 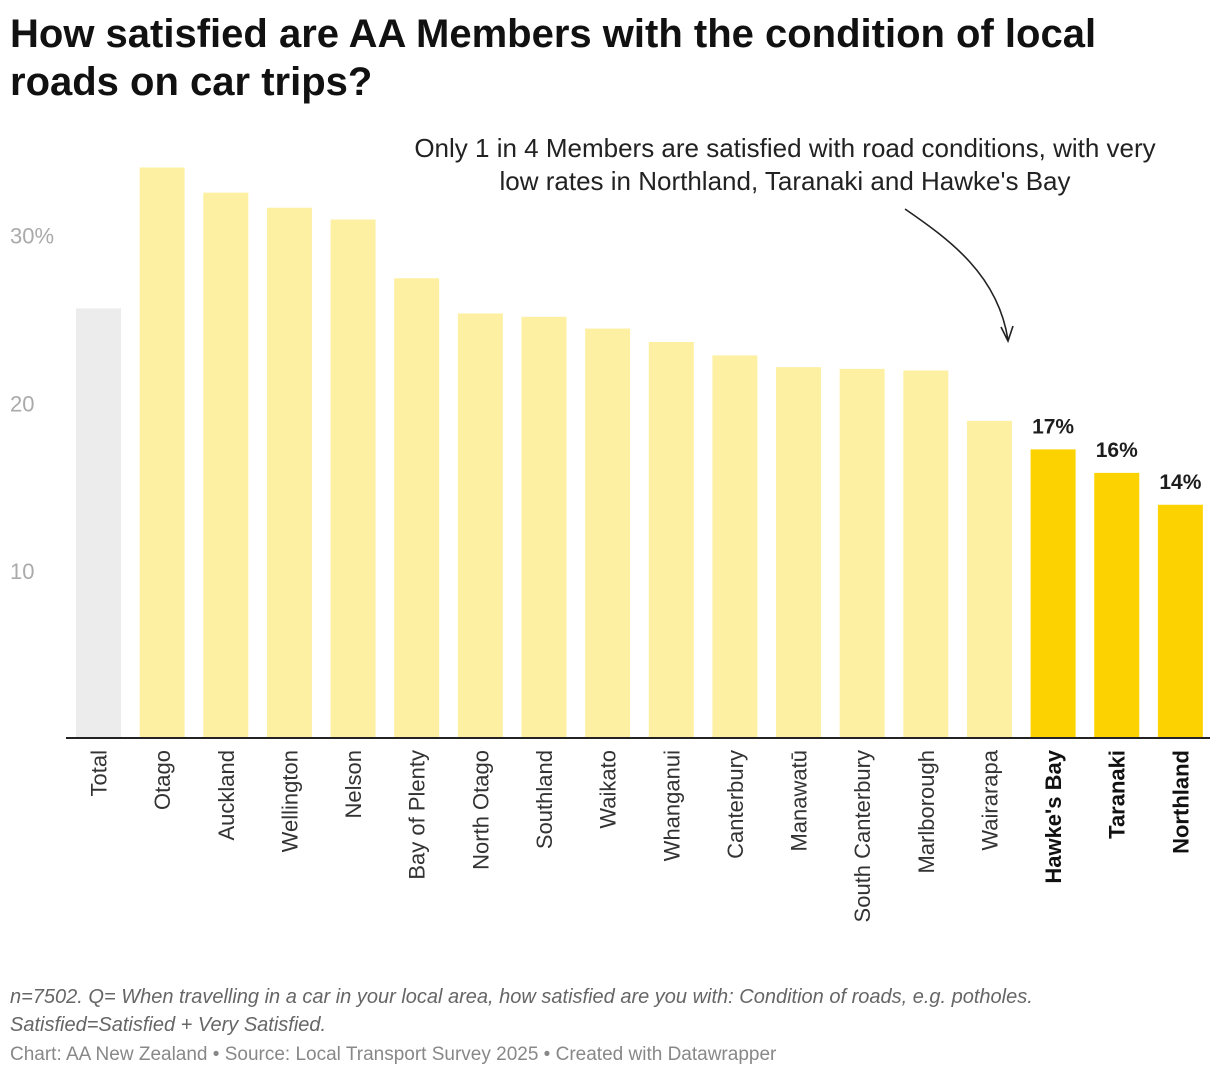 I want to click on x-category-label: Southland, so click(x=544, y=799).